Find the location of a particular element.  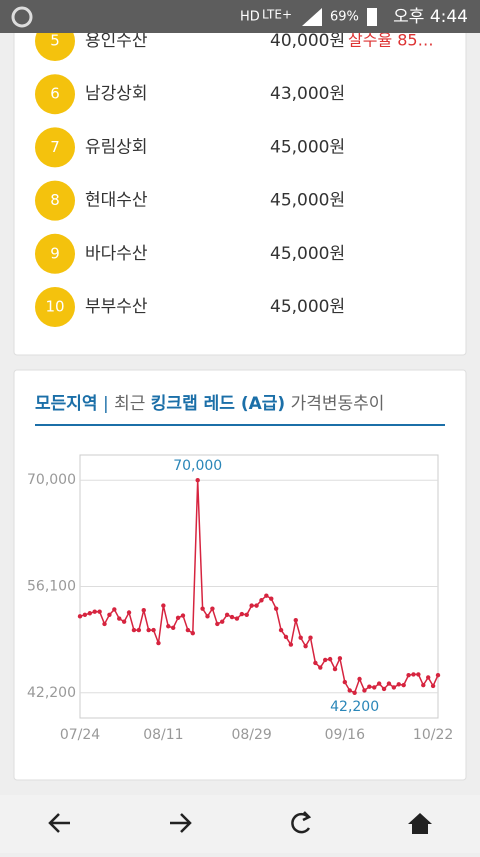

rank: 7 is located at coordinates (55, 147).